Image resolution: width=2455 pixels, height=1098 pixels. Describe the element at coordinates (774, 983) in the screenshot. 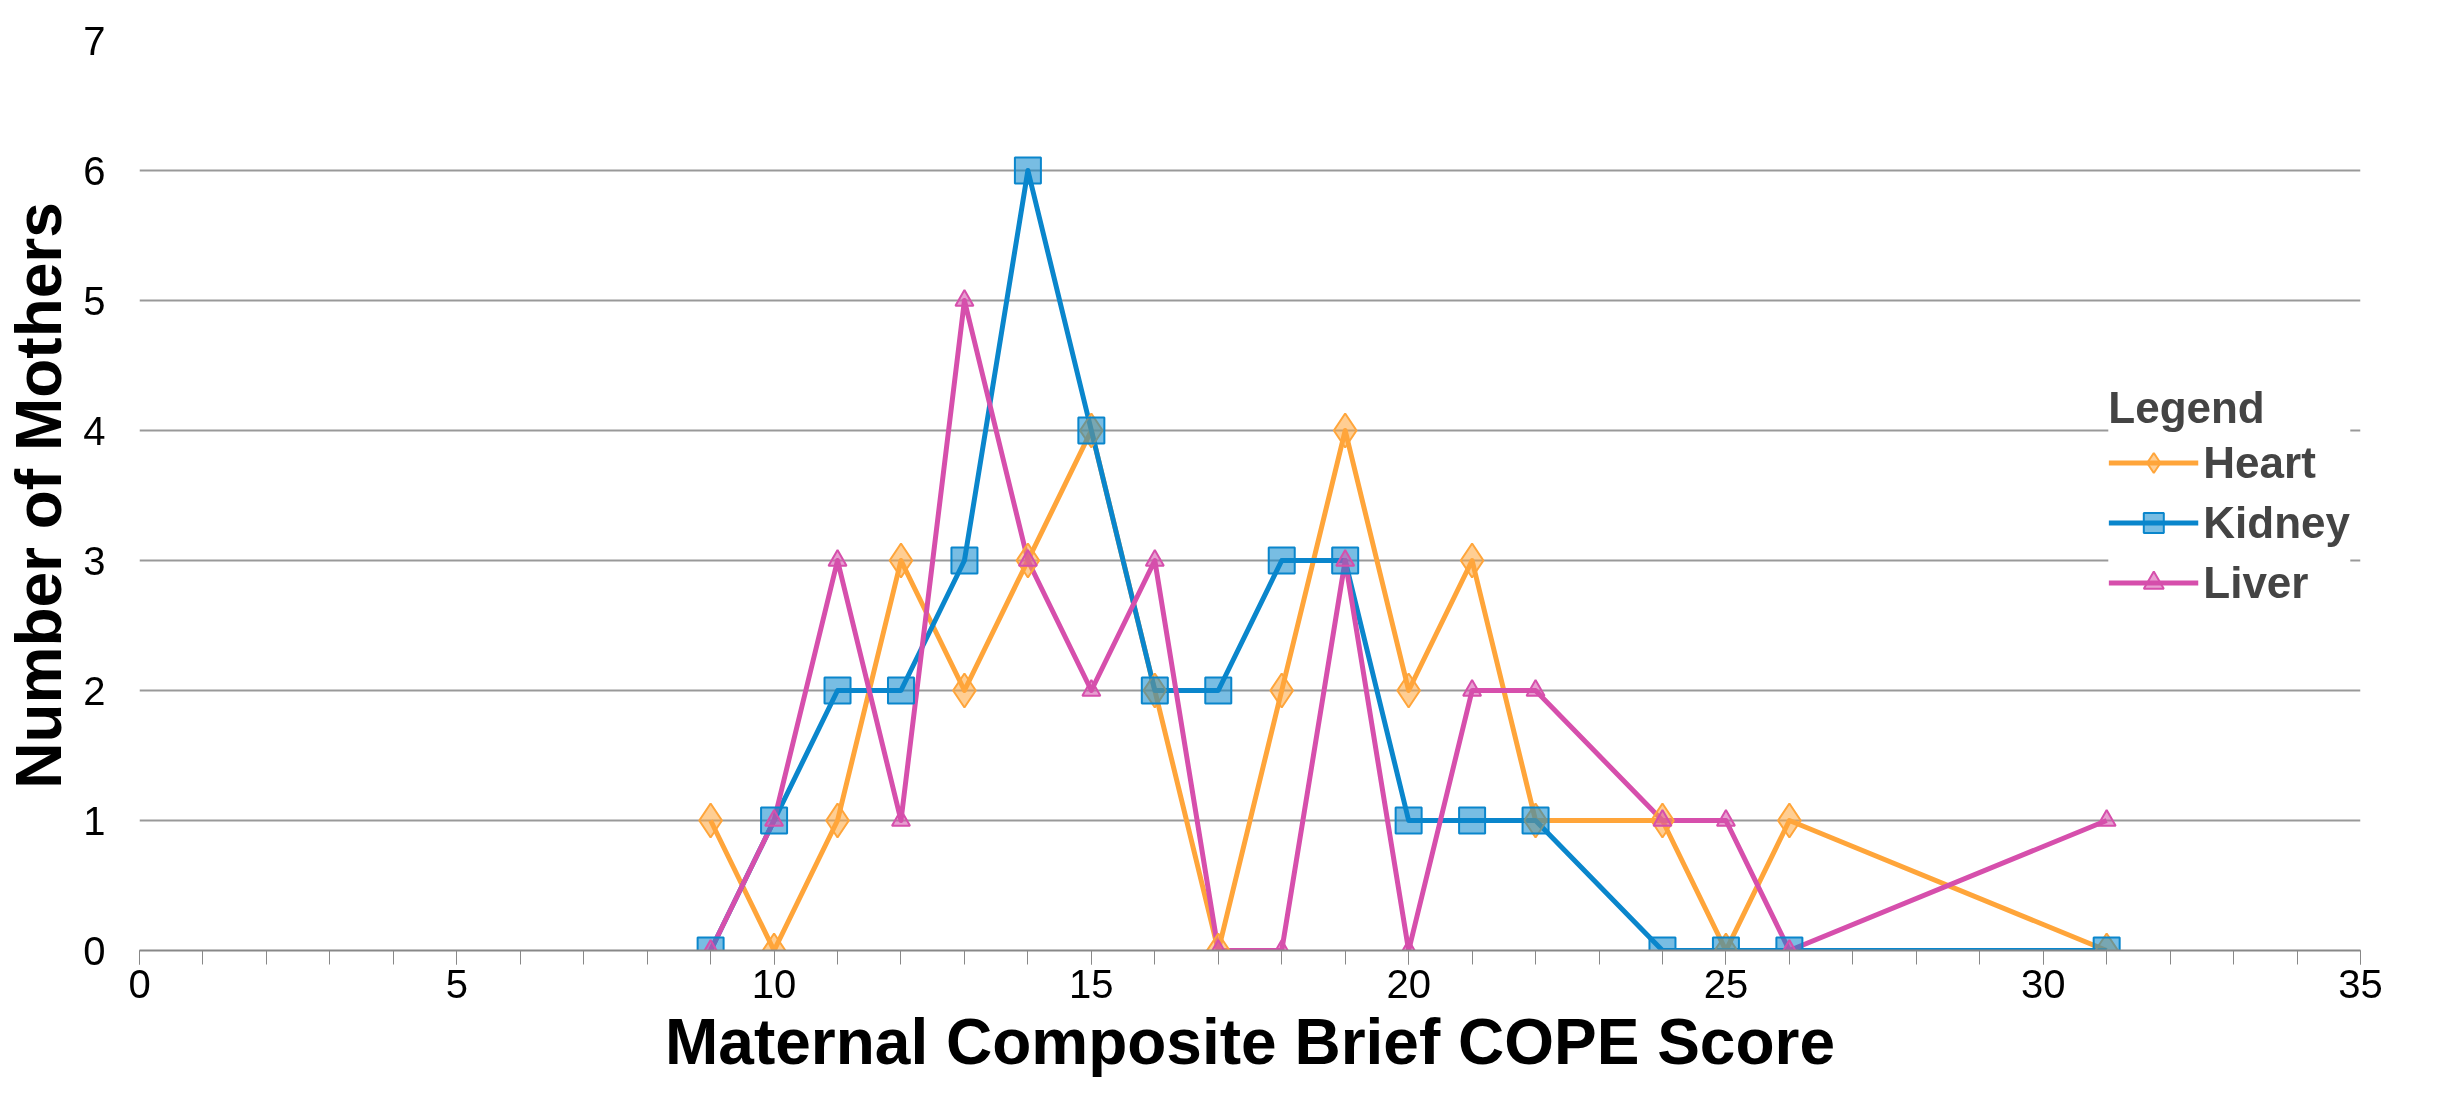

I see `x-tick-label: 10` at that location.